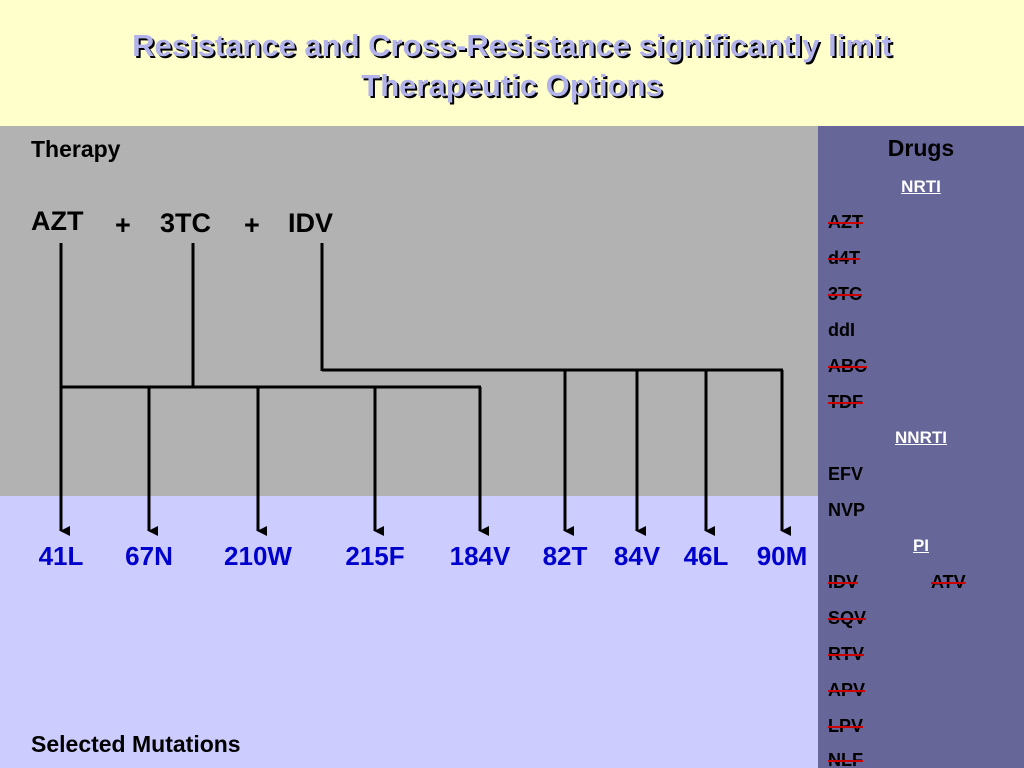  What do you see at coordinates (186, 223) in the screenshot?
I see `therapy-drug-3tc: 3TC` at bounding box center [186, 223].